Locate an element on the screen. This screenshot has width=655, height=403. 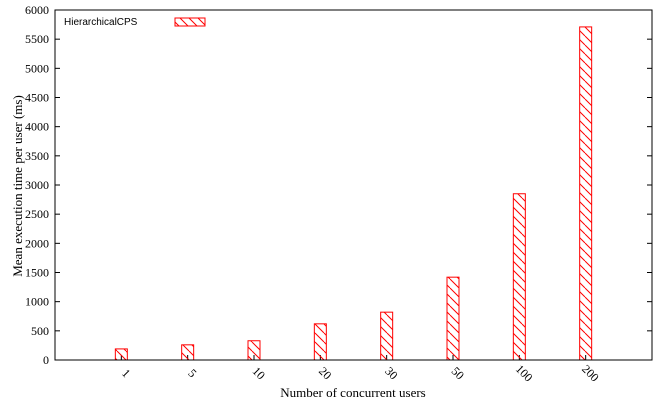
y-tick-label: 5500 is located at coordinates (37, 39).